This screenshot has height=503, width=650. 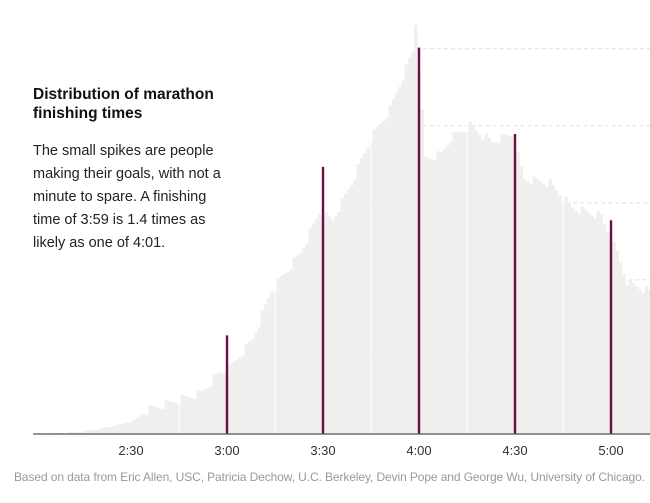 I want to click on x-tick-label: 4:30, so click(x=514, y=450).